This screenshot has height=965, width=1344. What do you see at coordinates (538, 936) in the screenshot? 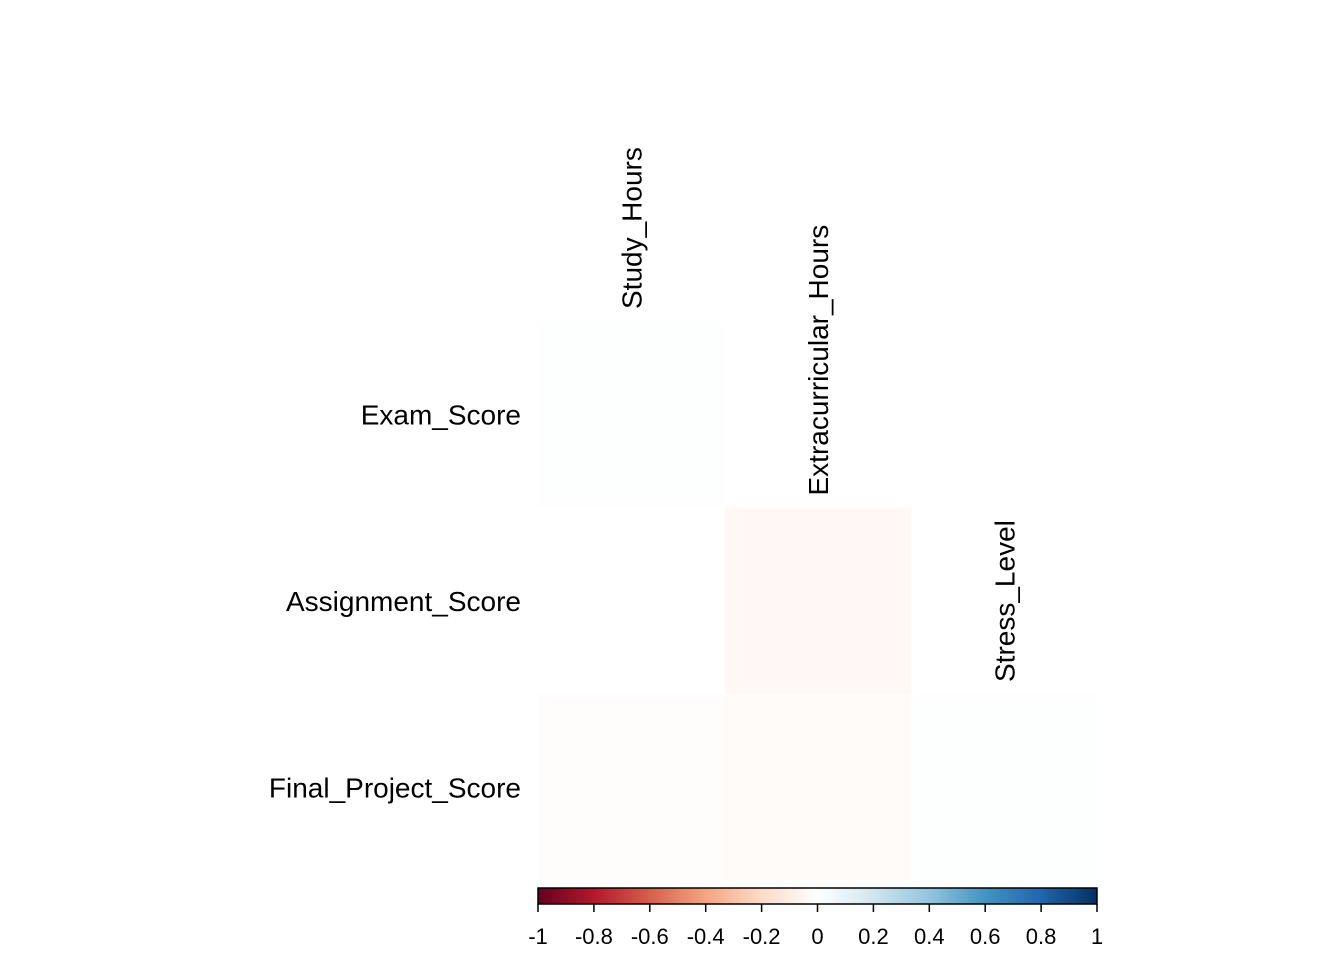
I see `colorbar-tick-label: -1` at bounding box center [538, 936].